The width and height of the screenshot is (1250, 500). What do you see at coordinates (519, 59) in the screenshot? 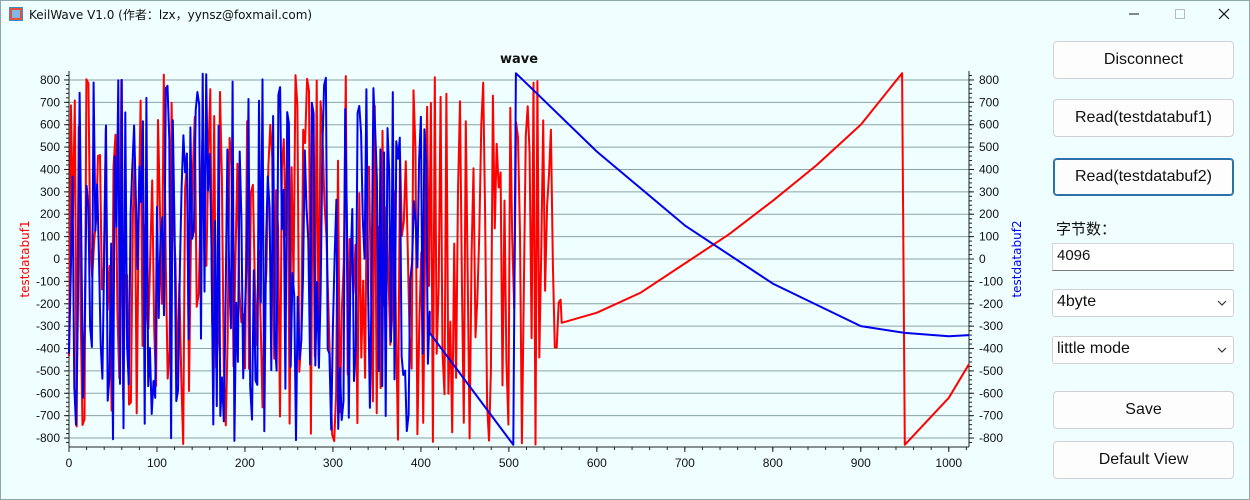
I see `chart-title: wave` at bounding box center [519, 59].